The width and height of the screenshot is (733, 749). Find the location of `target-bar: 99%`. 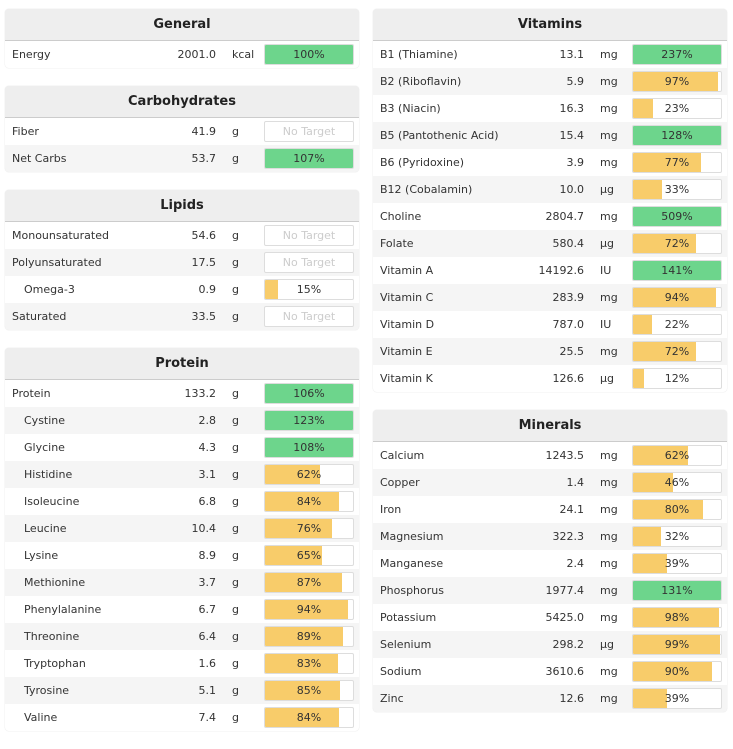

target-bar: 99% is located at coordinates (677, 644).